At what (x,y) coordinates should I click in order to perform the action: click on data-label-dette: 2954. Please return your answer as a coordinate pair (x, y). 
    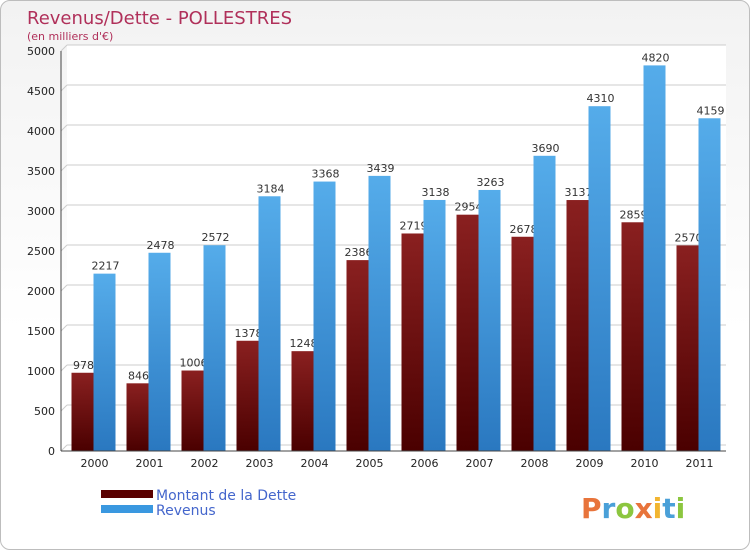
    Looking at the image, I should click on (469, 207).